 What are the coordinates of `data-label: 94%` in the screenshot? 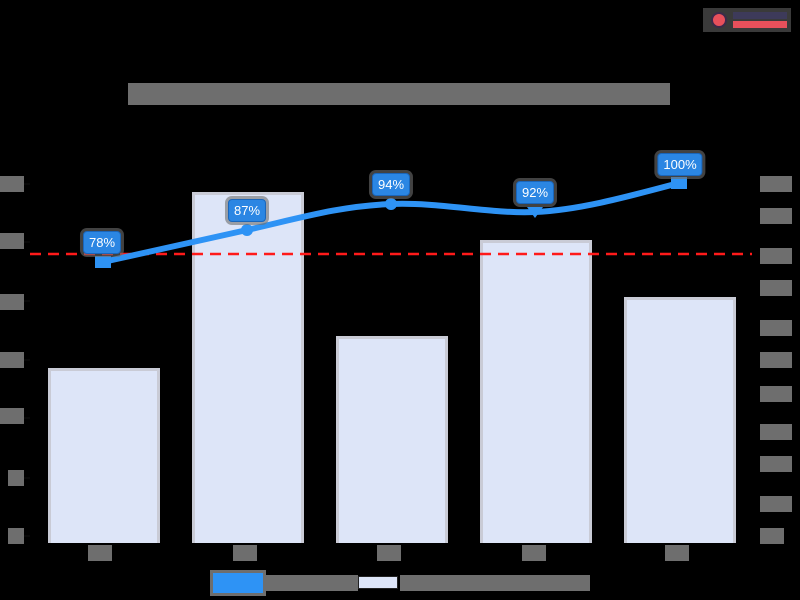 It's located at (391, 184).